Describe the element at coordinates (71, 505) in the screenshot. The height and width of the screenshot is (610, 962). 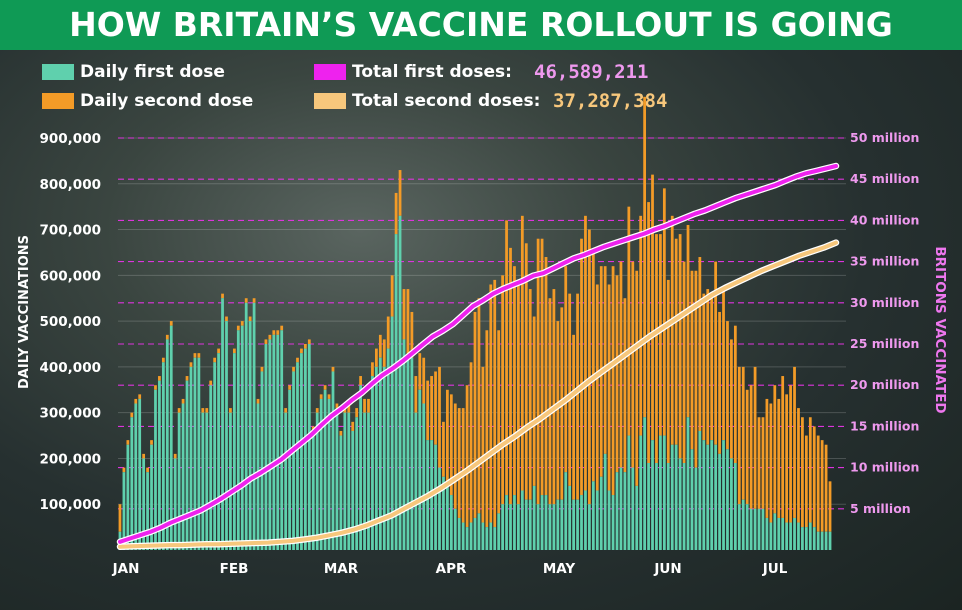
I see `y-tick-label-1: 100,000` at that location.